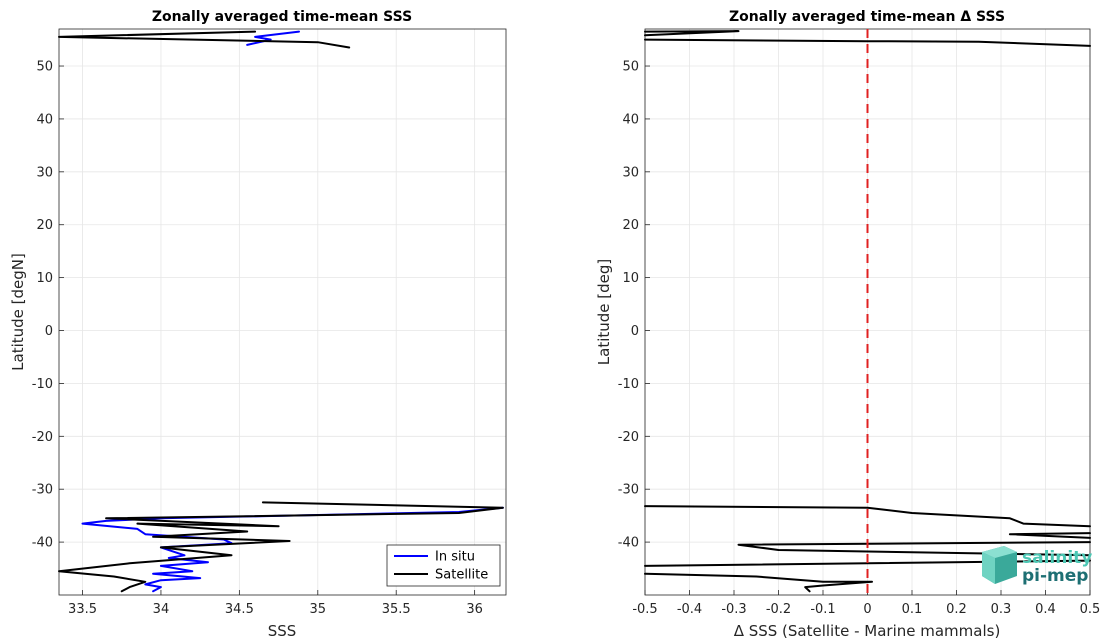 The width and height of the screenshot is (1106, 642). What do you see at coordinates (630, 278) in the screenshot?
I see `right-y-tick-label: 10` at bounding box center [630, 278].